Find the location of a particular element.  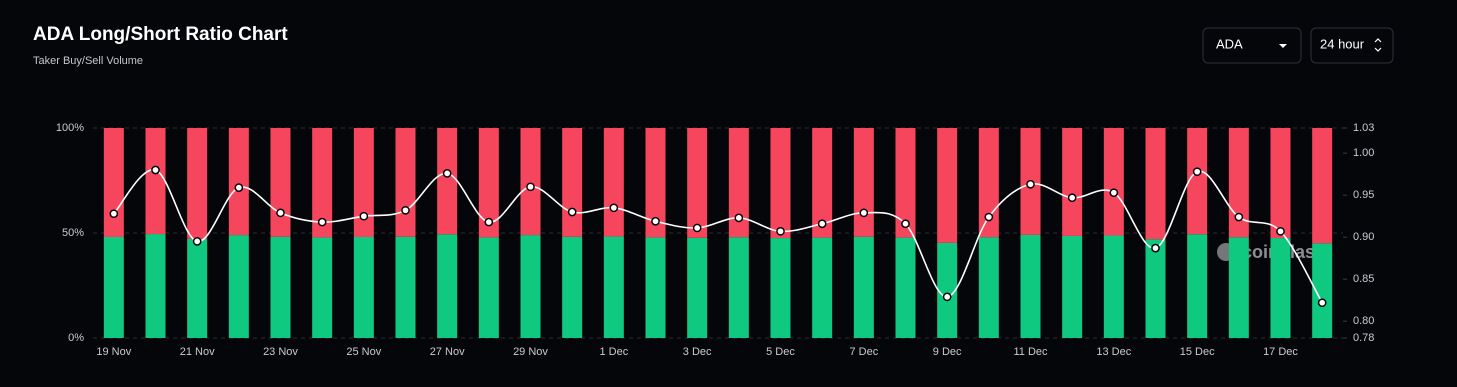

dropdown-label: 24 hour is located at coordinates (1342, 43).